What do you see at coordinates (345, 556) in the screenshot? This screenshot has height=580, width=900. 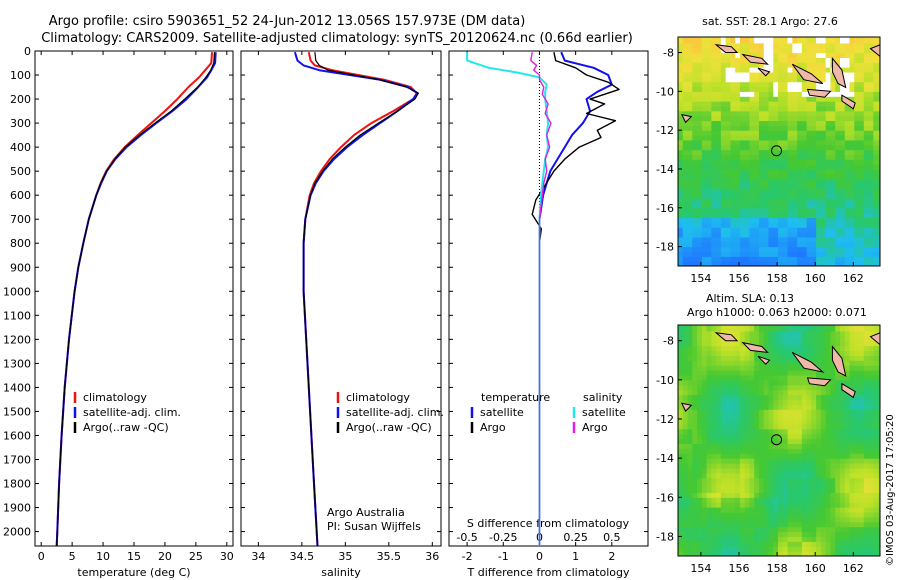 I see `x-tick-label: 35` at bounding box center [345, 556].